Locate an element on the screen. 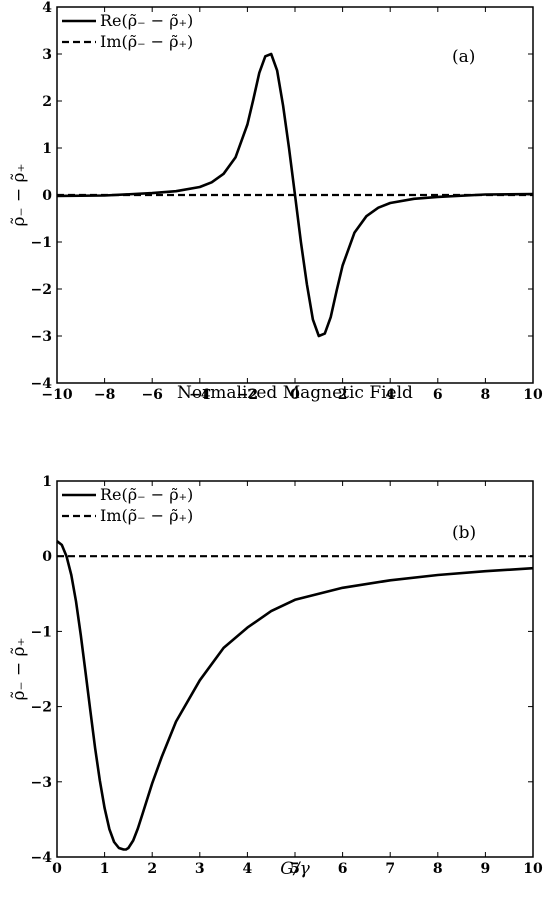 Image resolution: width=544 pixels, height=907 pixels. x-tick-label: 1 is located at coordinates (105, 869).